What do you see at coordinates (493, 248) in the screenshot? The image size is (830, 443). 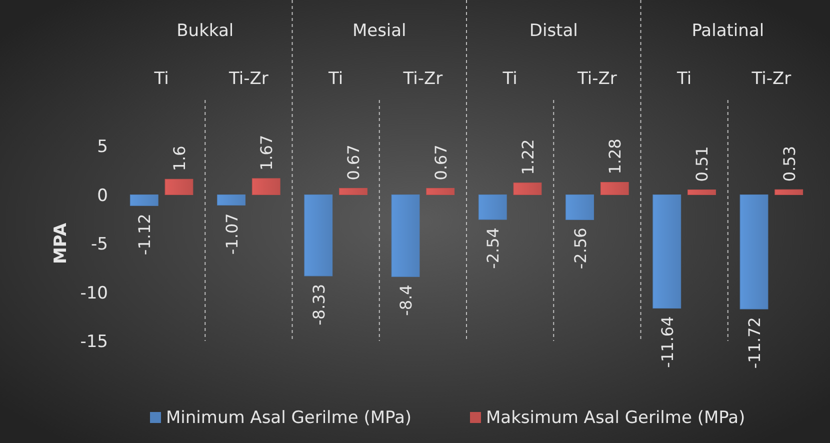 I see `data-label: -2.54` at bounding box center [493, 248].